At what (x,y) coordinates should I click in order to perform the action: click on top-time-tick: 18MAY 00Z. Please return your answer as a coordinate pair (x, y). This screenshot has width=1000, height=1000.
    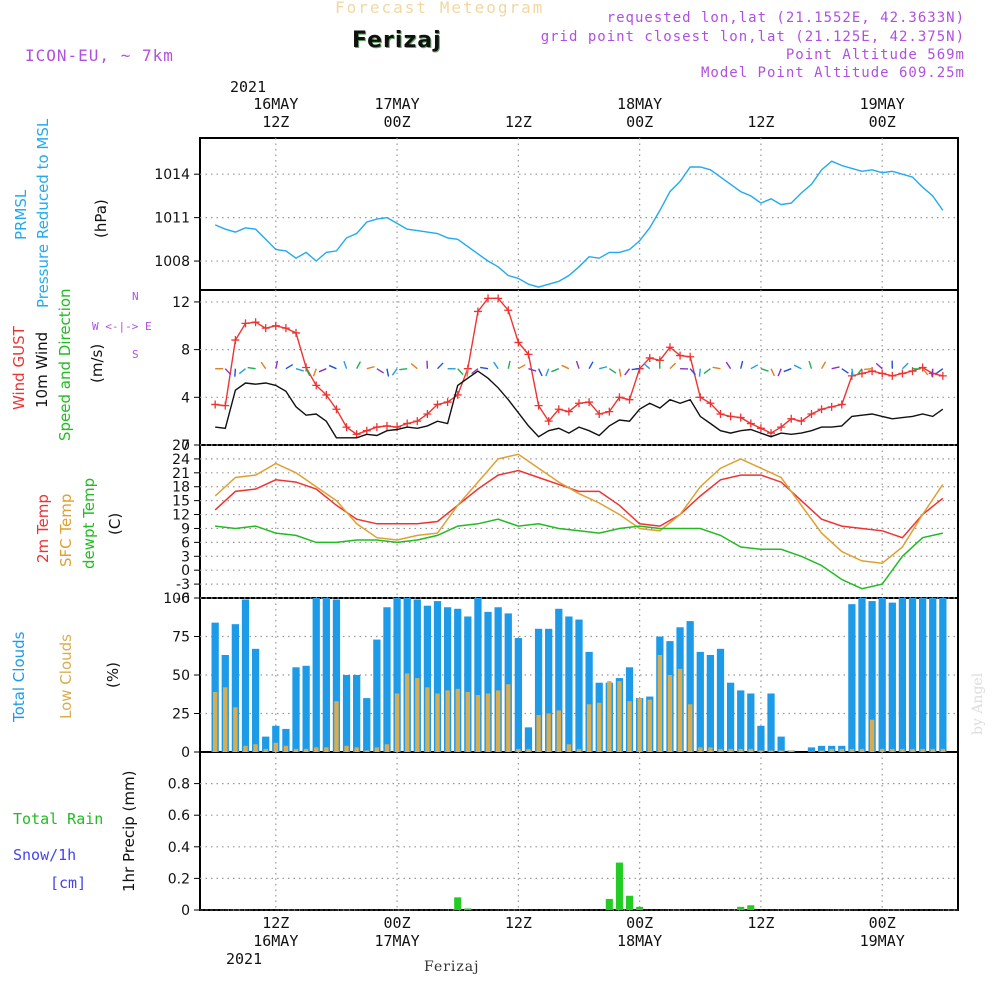
    Looking at the image, I should click on (640, 113).